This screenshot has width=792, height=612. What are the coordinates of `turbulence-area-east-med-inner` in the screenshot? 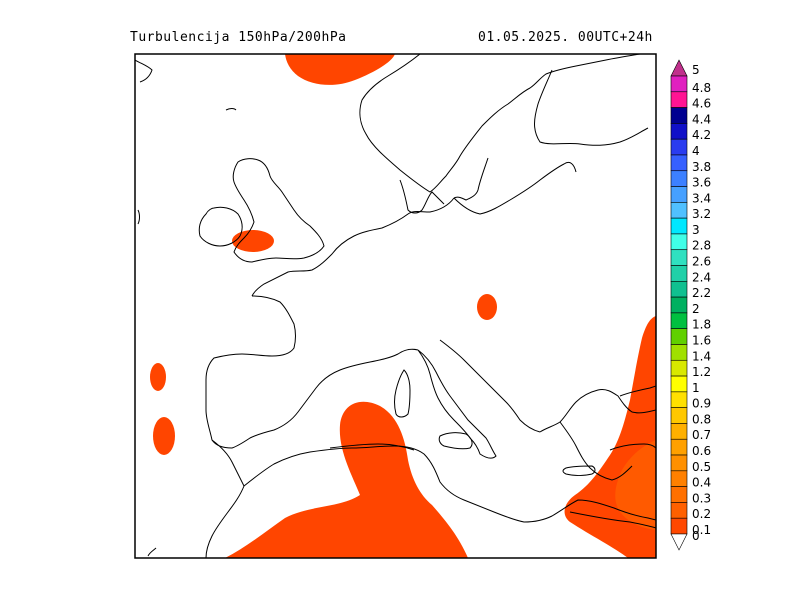 It's located at (635, 485).